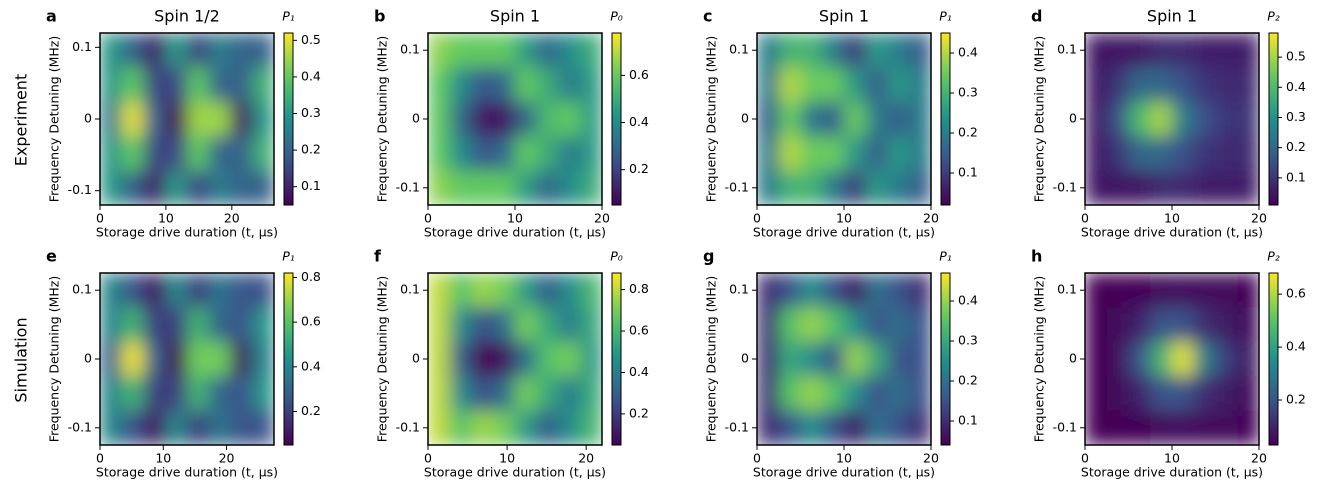 The height and width of the screenshot is (493, 1336). Describe the element at coordinates (378, 256) in the screenshot. I see `panel-letter: f` at that location.